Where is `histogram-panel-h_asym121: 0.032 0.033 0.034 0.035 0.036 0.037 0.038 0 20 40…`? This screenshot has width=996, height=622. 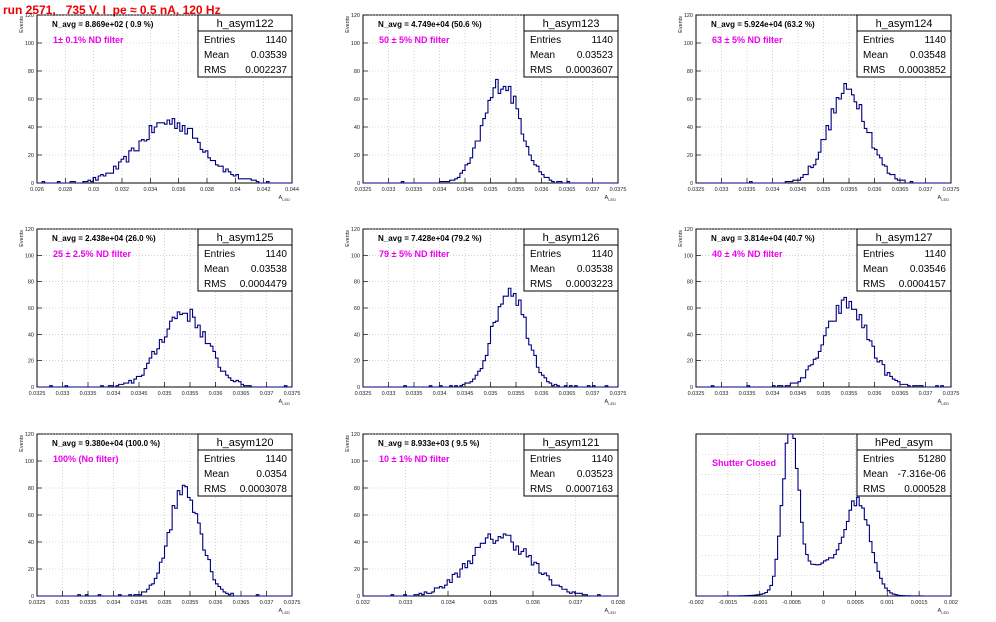 histogram-panel-h_asym121: 0.032 0.033 0.034 0.035 0.036 0.037 0.038 0 20 40… is located at coordinates (485, 523).